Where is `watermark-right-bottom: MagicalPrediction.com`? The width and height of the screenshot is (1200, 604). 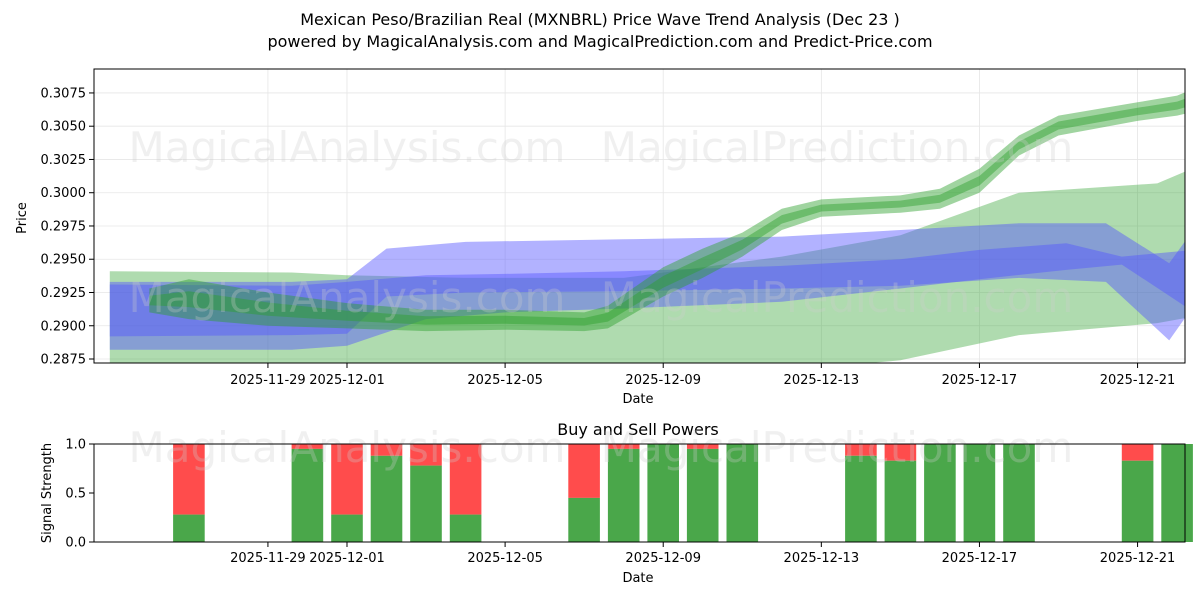 watermark-right-bottom: MagicalPrediction.com is located at coordinates (837, 447).